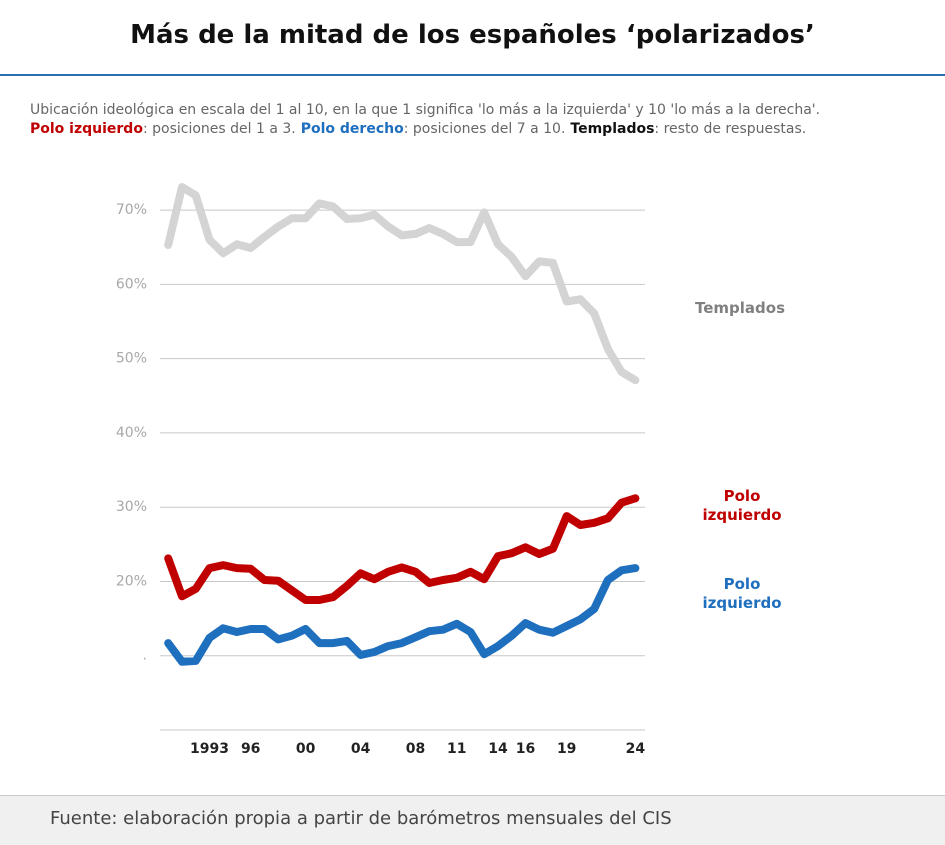 The height and width of the screenshot is (845, 945). I want to click on note: Polo derecho: posiciones del 7 a 10., so click(433, 129).